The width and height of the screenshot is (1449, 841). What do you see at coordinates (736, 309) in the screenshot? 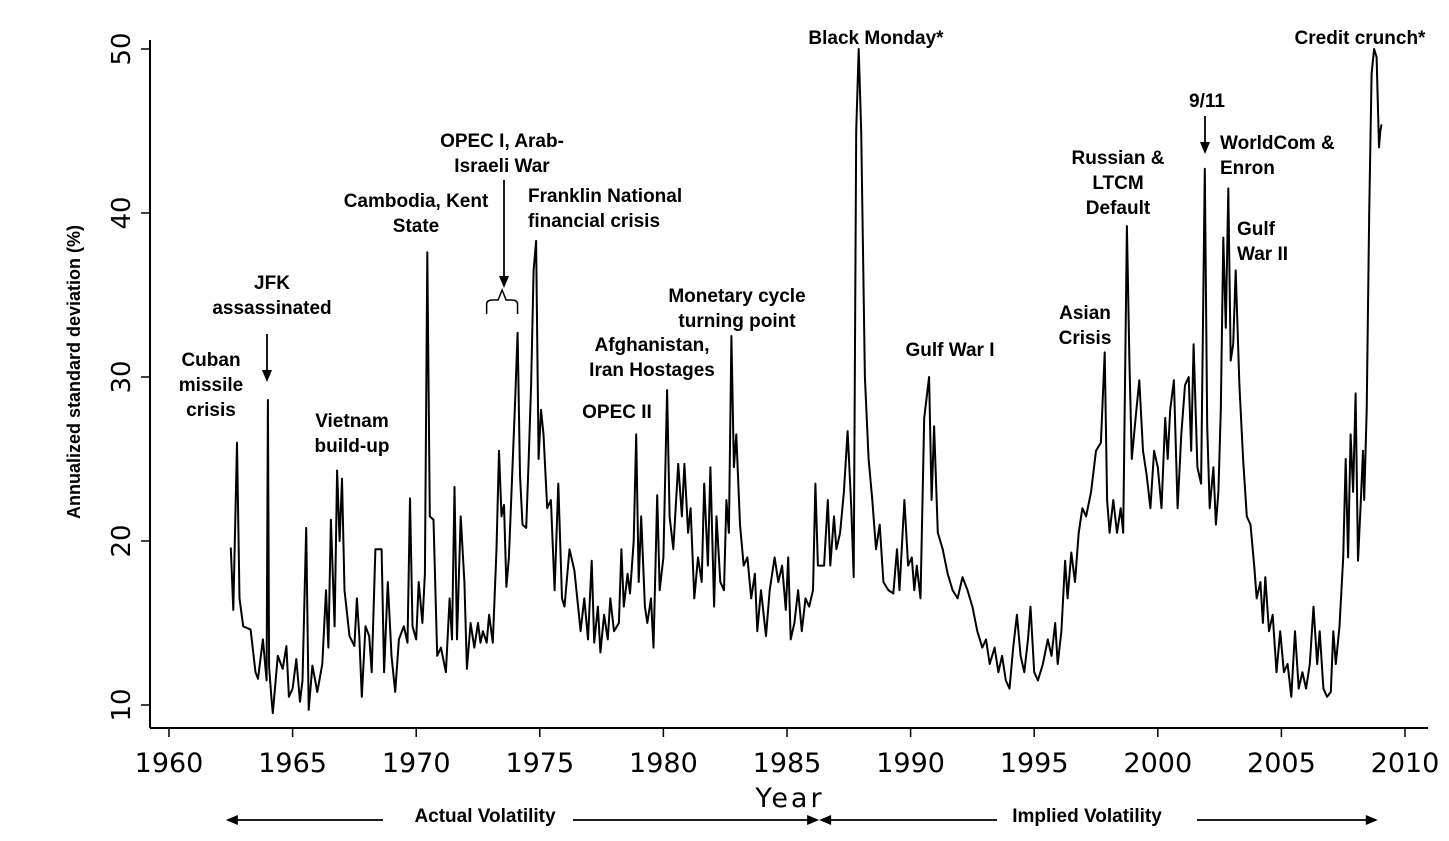
I see `event-annotation: Monetary cycle turning point` at bounding box center [736, 309].